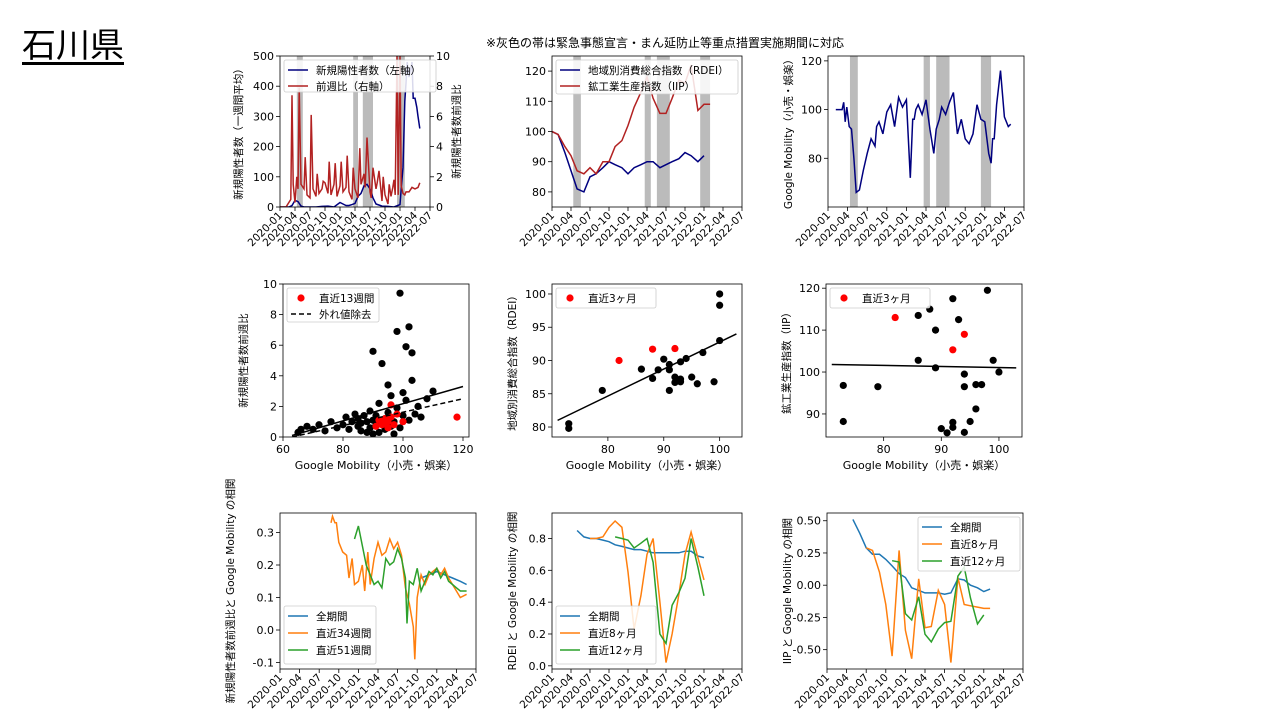  What do you see at coordinates (266, 533) in the screenshot?
I see `y-tick-label: 0.3` at bounding box center [266, 533].